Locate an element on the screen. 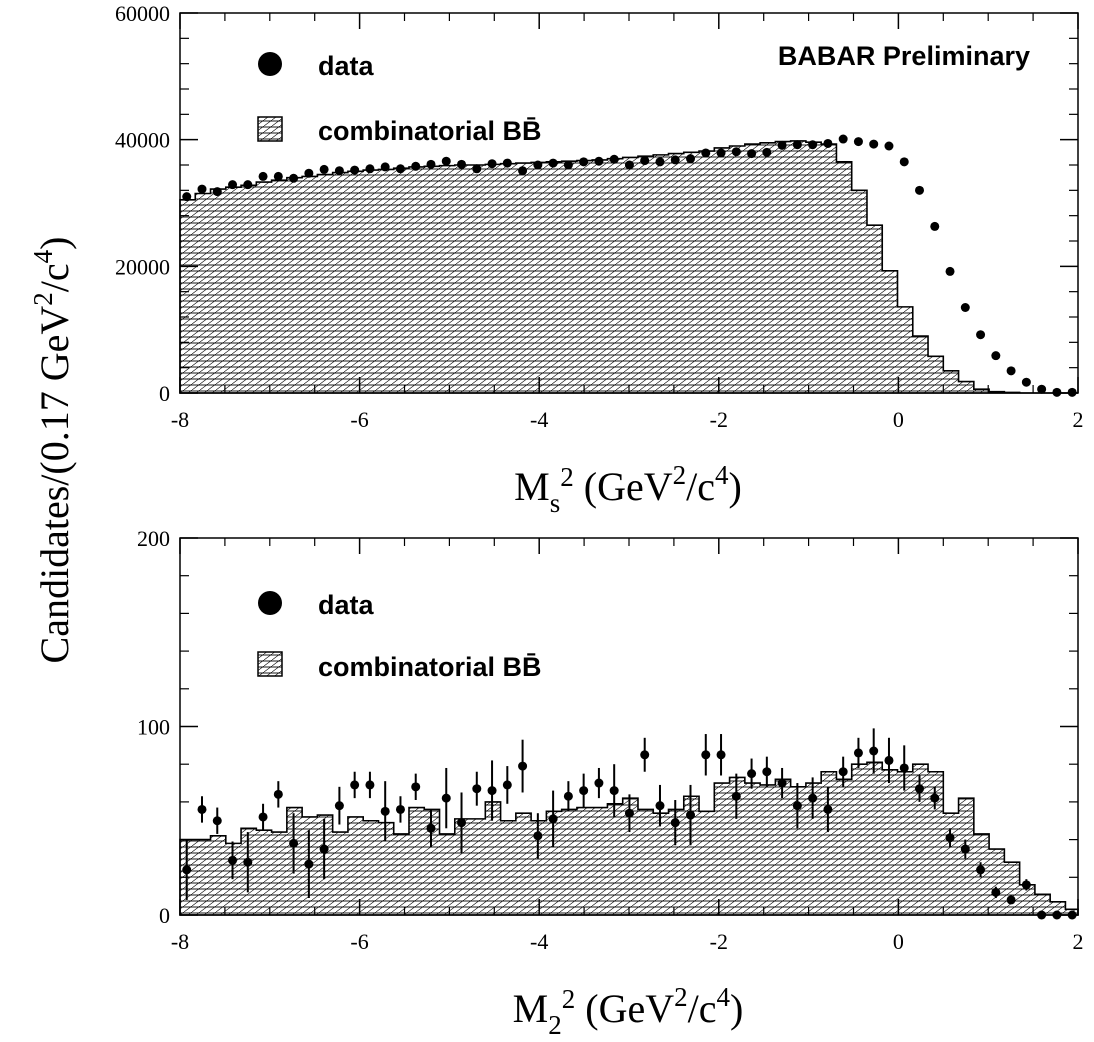 The image size is (1094, 1042). bottom-legend: data combinatorial BB̄ is located at coordinates (399, 636).